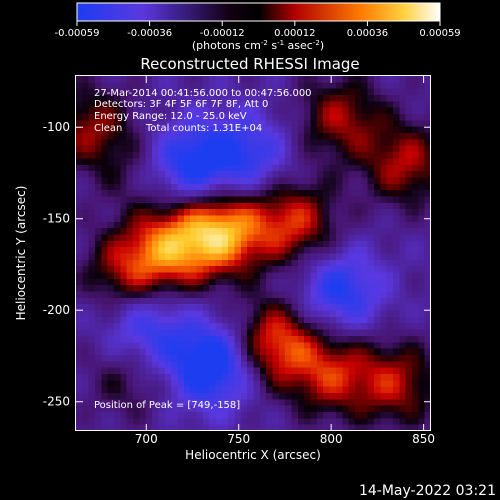 This screenshot has width=500, height=500. I want to click on annotation-total-counts: Total counts: 1.31E+04, so click(203, 128).